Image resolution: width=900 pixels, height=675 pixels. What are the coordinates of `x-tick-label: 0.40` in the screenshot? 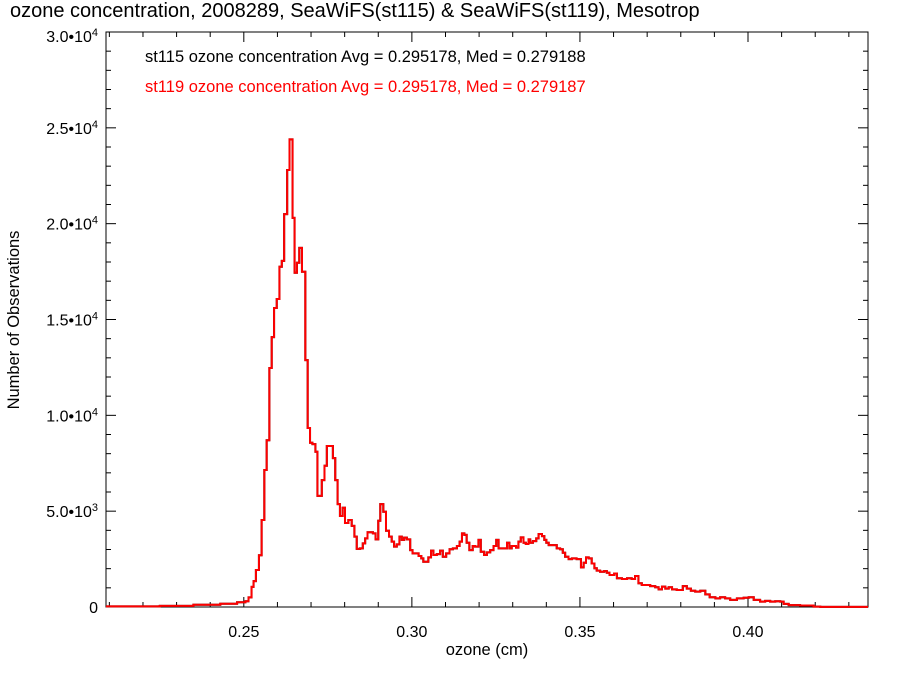 It's located at (747, 632).